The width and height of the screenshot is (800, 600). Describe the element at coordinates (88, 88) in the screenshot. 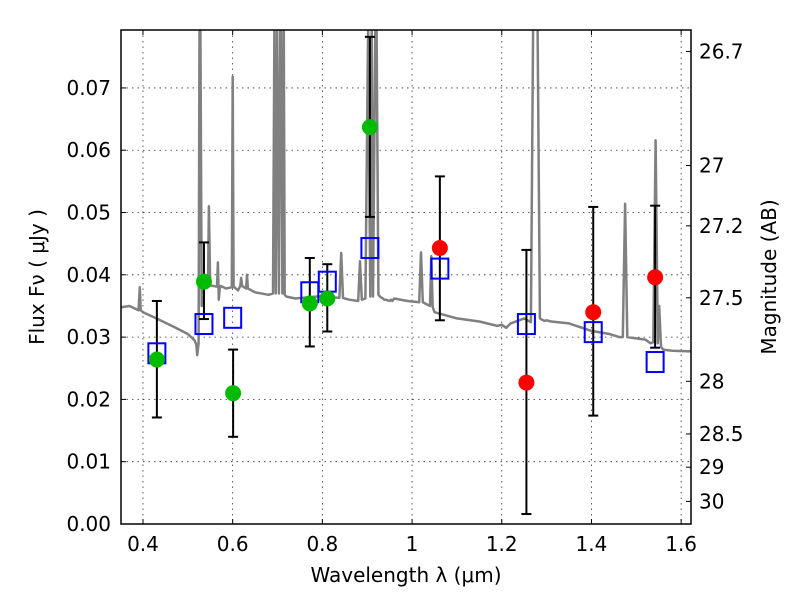

I see `y-tick-label: 0.07` at that location.